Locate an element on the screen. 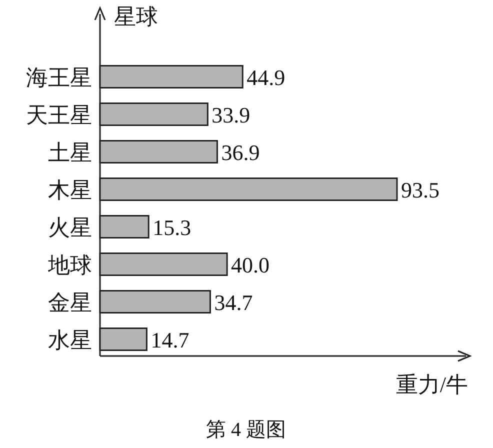 This screenshot has width=493, height=448. y-axis-title: 星球 is located at coordinates (136, 16).